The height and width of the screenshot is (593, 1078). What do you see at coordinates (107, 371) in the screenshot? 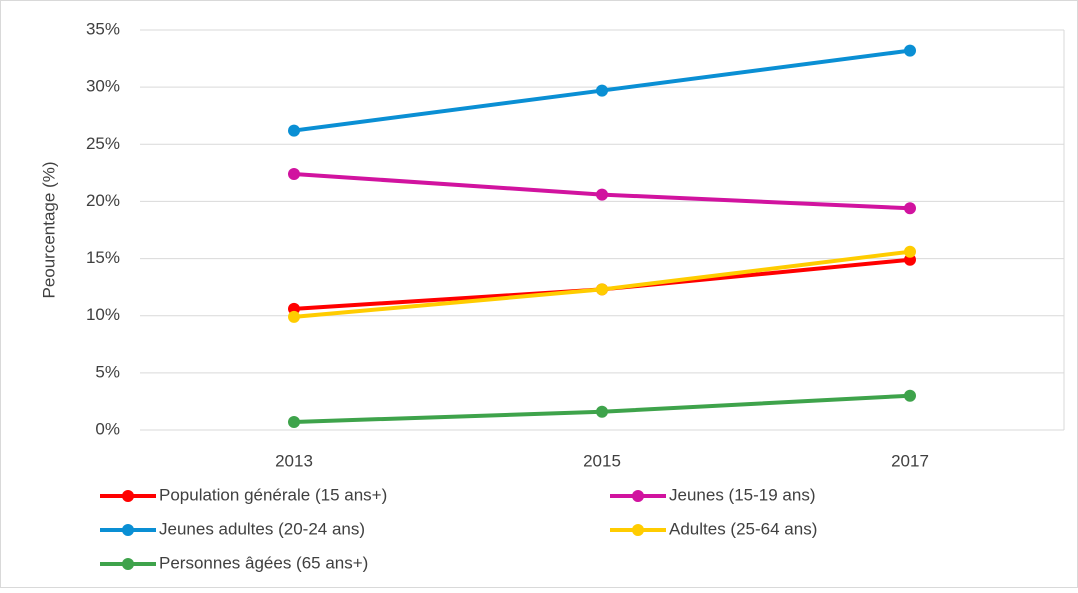
I see `y-tick-label: 5%` at bounding box center [107, 371].